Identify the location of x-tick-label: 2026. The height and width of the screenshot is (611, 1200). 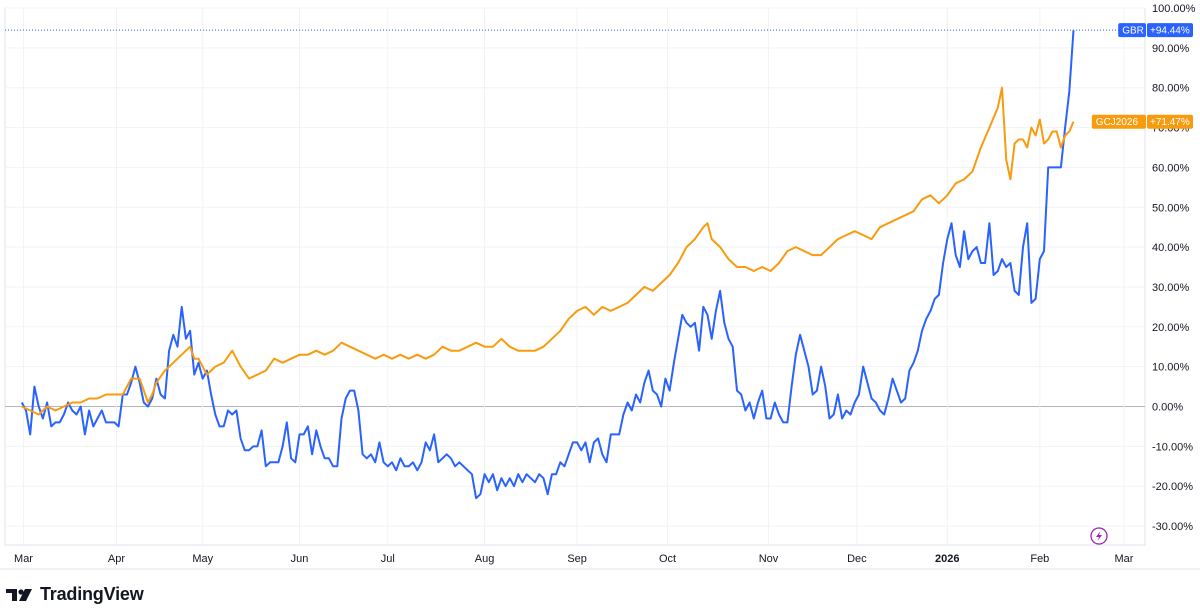
(947, 559).